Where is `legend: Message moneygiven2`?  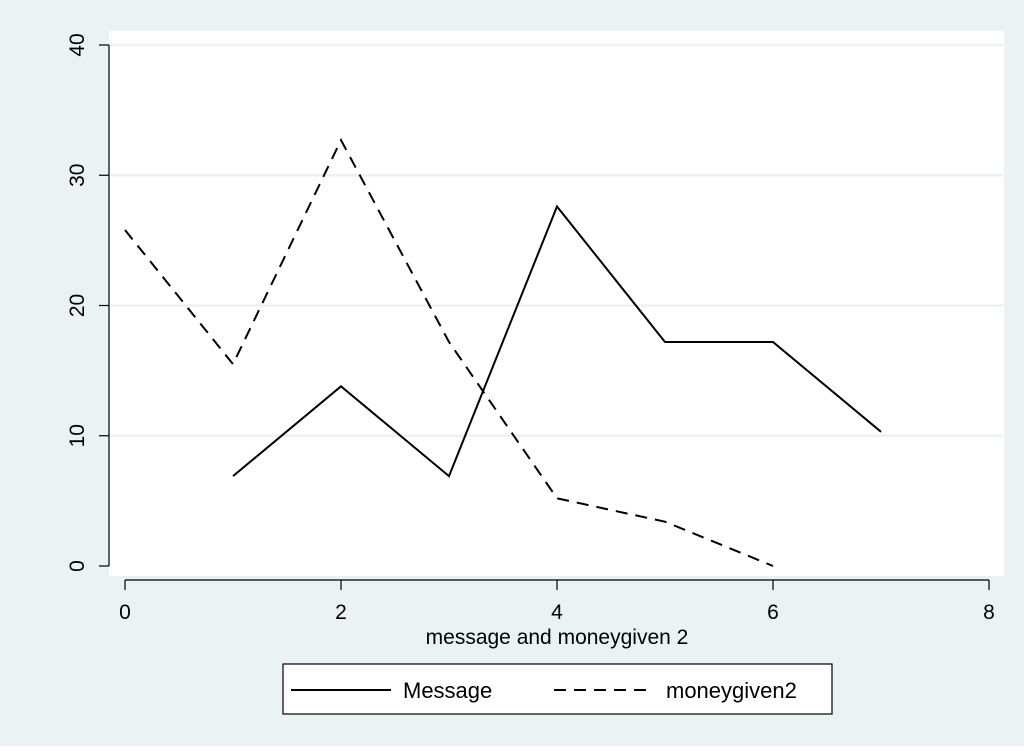 legend: Message moneygiven2 is located at coordinates (557, 689).